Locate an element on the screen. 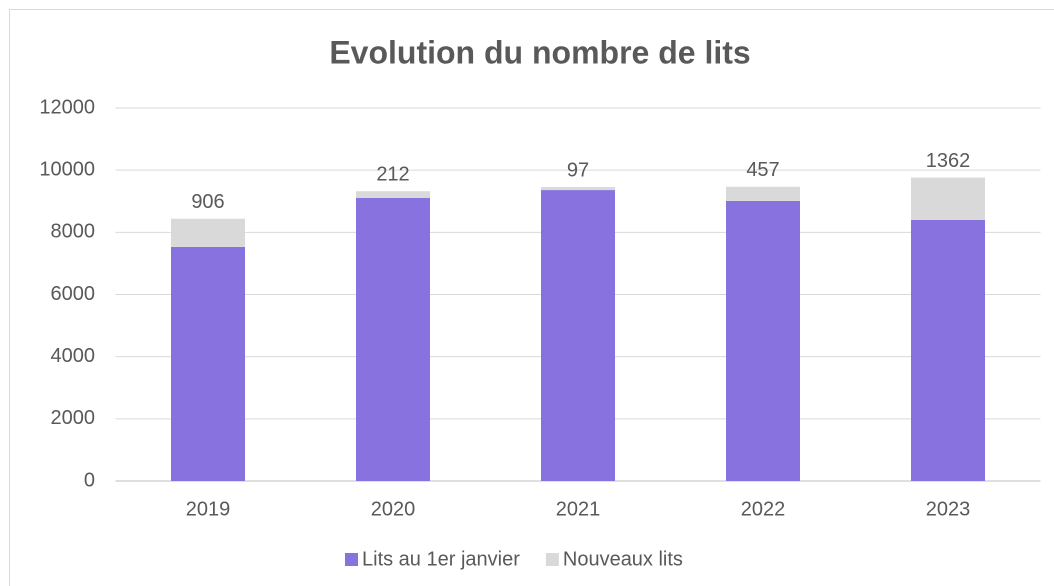  y-tick-label: 4000 is located at coordinates (73, 356).